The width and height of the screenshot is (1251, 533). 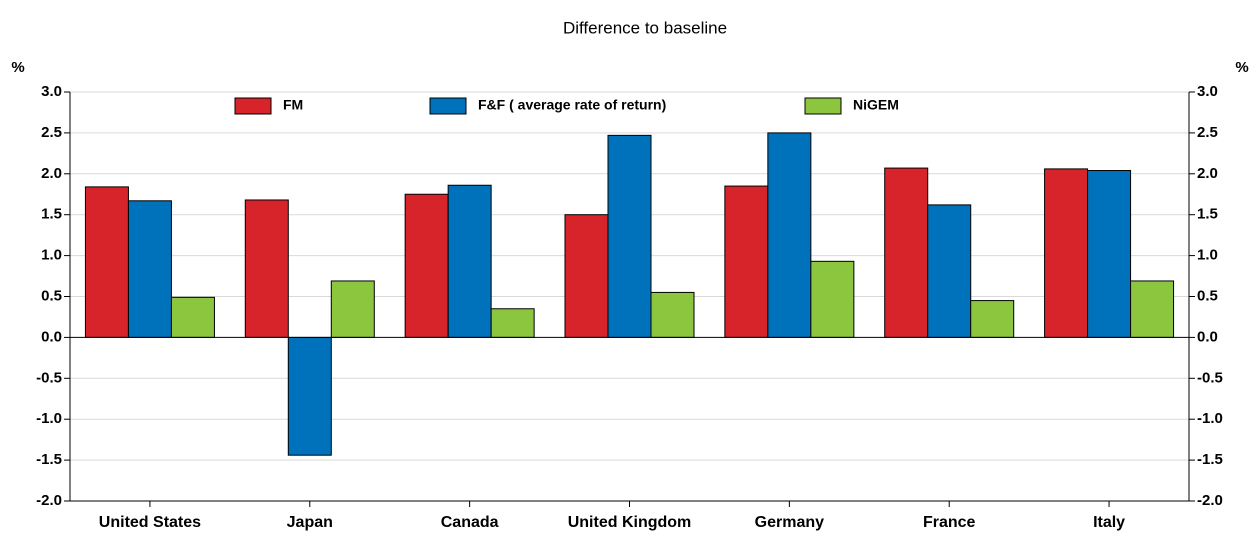 What do you see at coordinates (1207, 173) in the screenshot?
I see `y2-tick-label: 2.0` at bounding box center [1207, 173].